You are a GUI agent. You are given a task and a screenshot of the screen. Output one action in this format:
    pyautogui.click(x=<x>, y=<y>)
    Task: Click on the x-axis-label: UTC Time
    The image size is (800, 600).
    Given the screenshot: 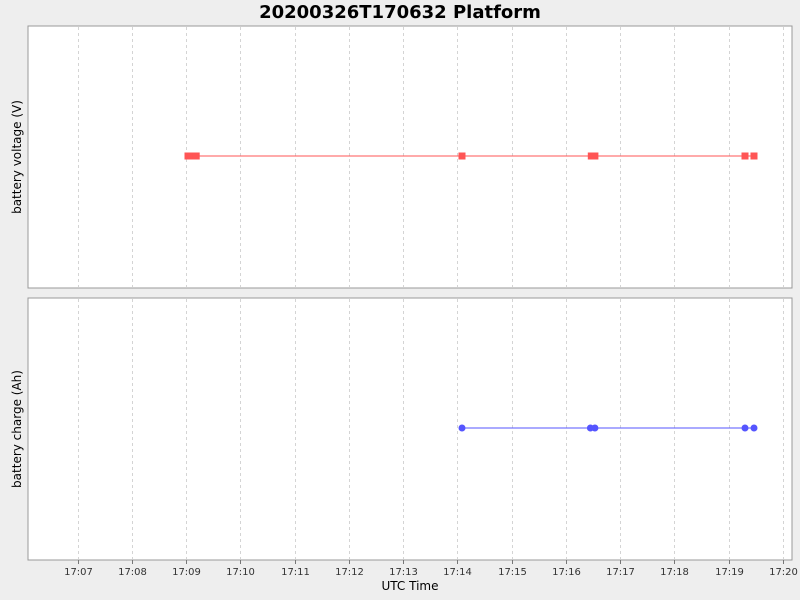 What is the action you would take?
    pyautogui.click(x=410, y=586)
    